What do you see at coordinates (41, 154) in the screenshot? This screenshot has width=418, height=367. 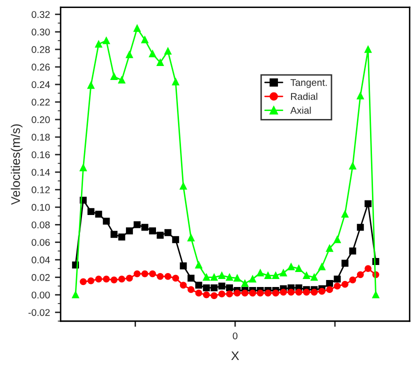 I see `y-tick-label: 0.16` at bounding box center [41, 154].